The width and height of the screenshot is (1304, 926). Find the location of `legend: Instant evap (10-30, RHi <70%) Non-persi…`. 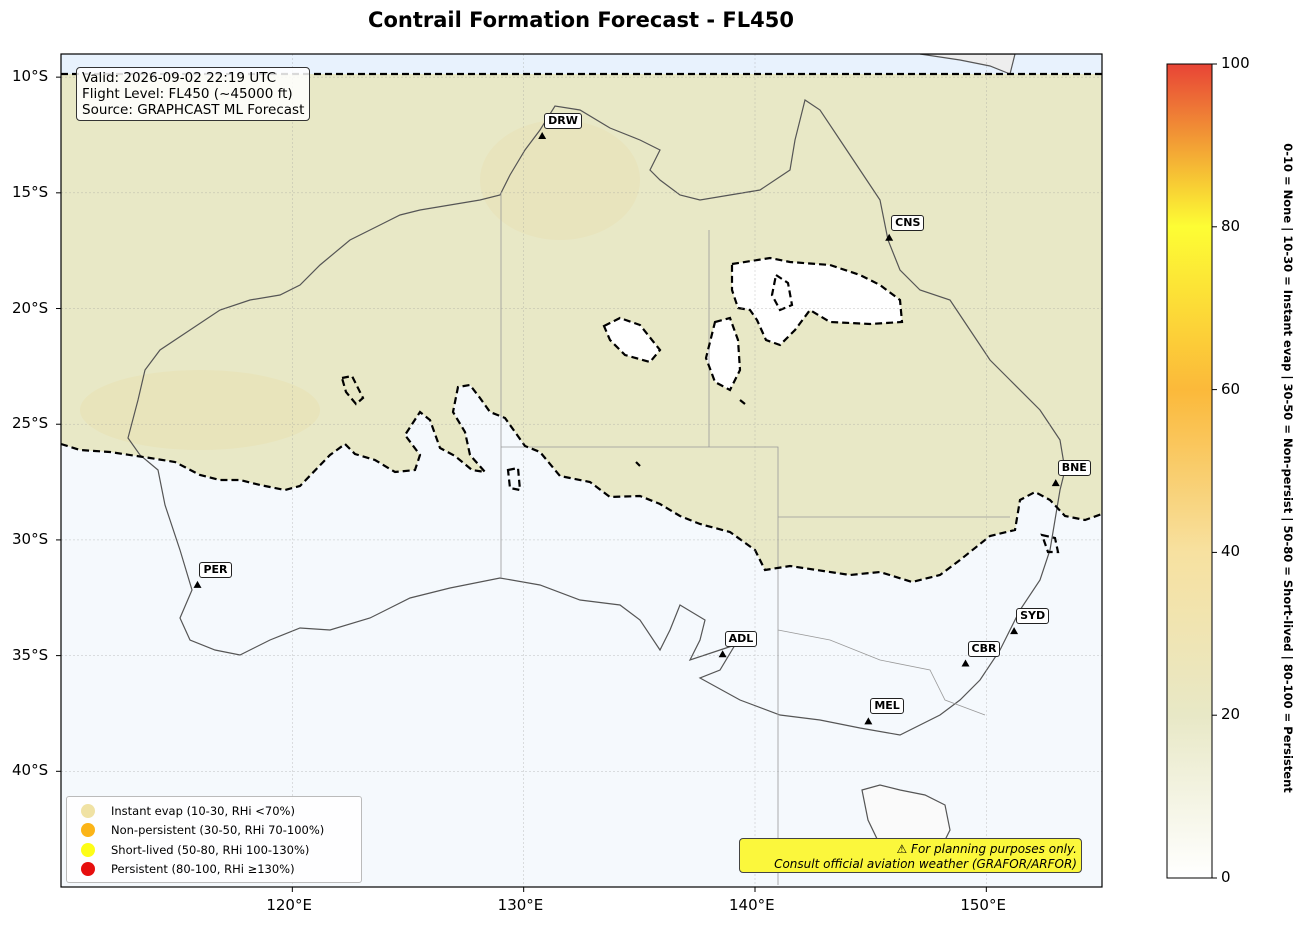

legend: Instant evap (10-30, RHi <70%) Non-persi… is located at coordinates (214, 839).